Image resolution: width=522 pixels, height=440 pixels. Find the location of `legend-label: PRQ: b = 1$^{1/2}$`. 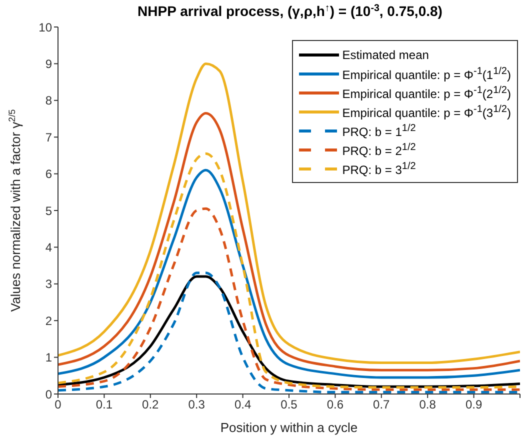

legend-label: PRQ: b = 1$^{1/2}$ is located at coordinates (379, 130).